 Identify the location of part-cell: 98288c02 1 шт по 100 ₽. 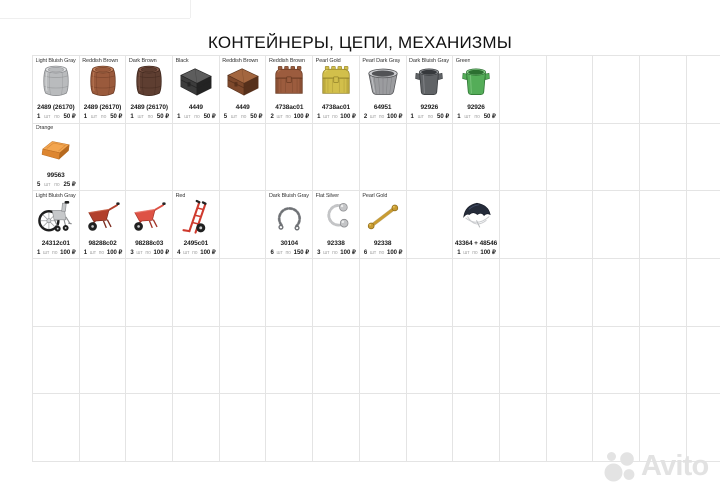
(103, 225).